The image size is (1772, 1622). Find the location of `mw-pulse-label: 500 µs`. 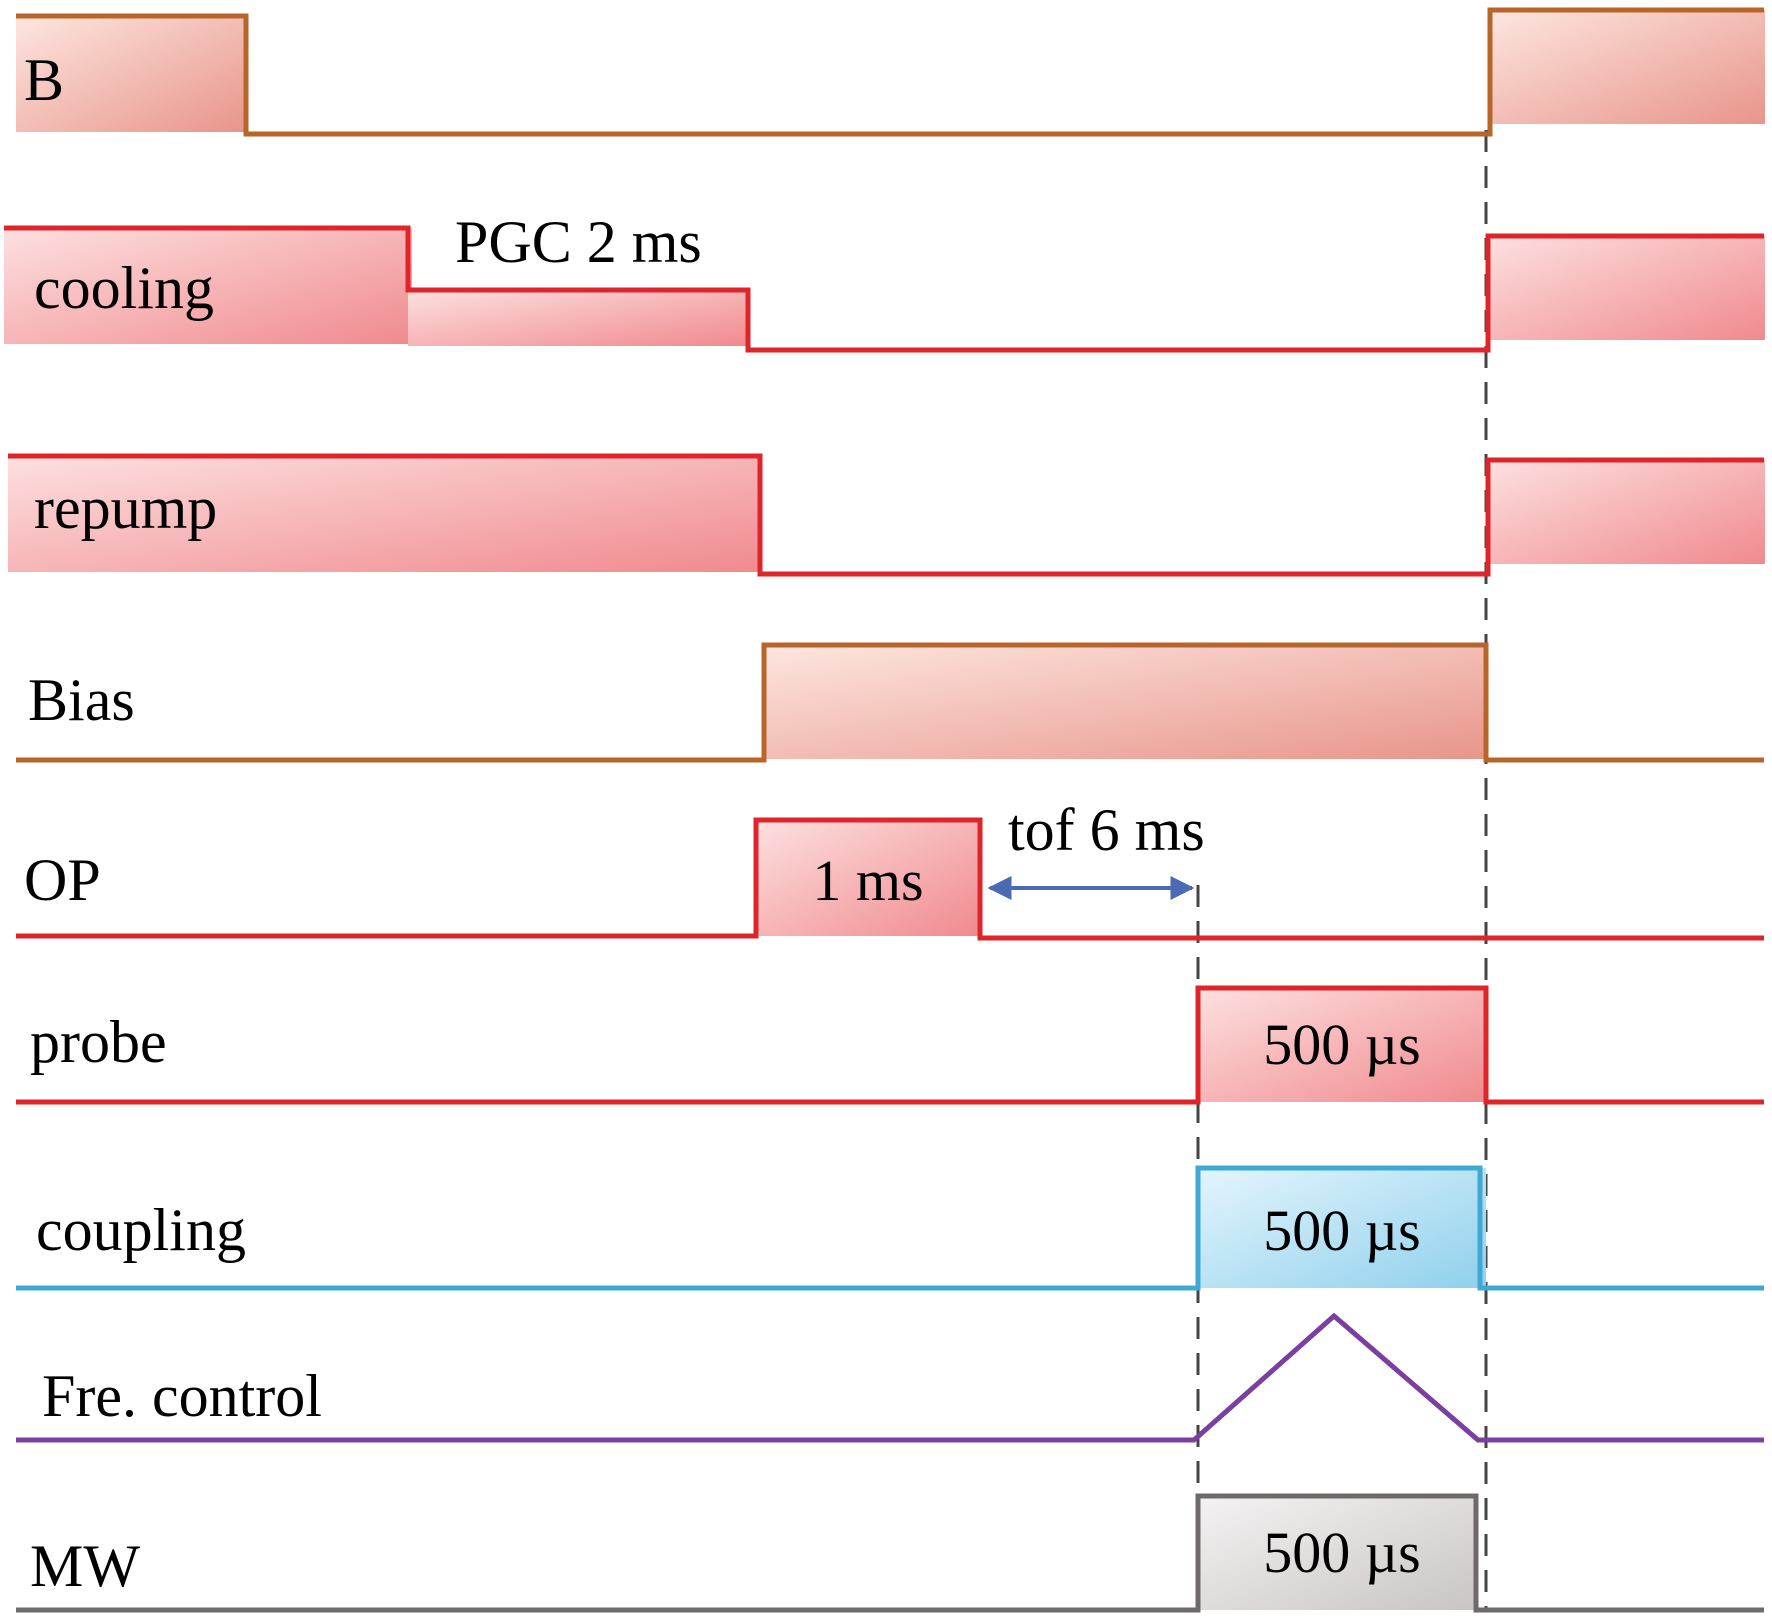

mw-pulse-label: 500 µs is located at coordinates (1342, 1552).